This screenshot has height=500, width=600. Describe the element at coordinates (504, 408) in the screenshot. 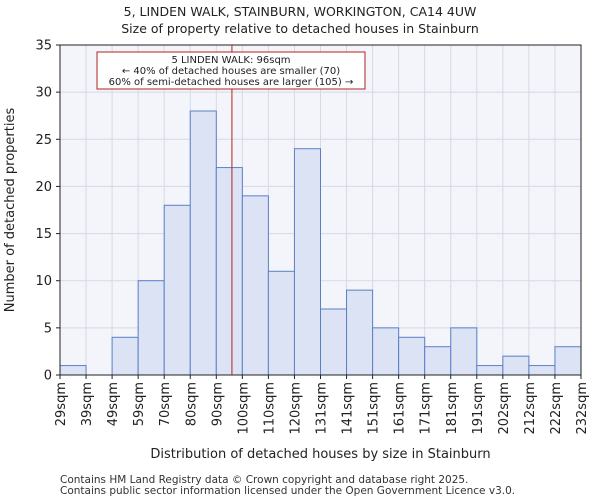

I see `x-tick-label: 202sqm` at that location.